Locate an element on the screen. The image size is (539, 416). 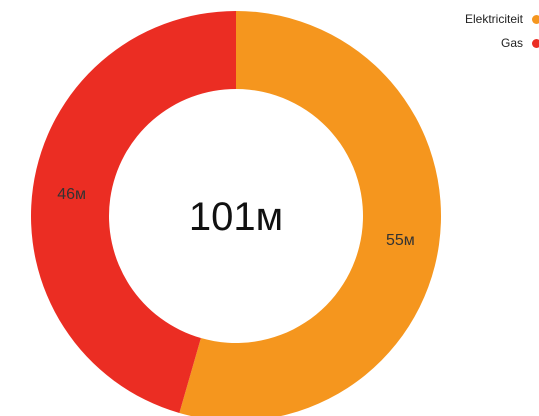
legend-item-elektriciteit: Elektriciteit is located at coordinates (479, 19).